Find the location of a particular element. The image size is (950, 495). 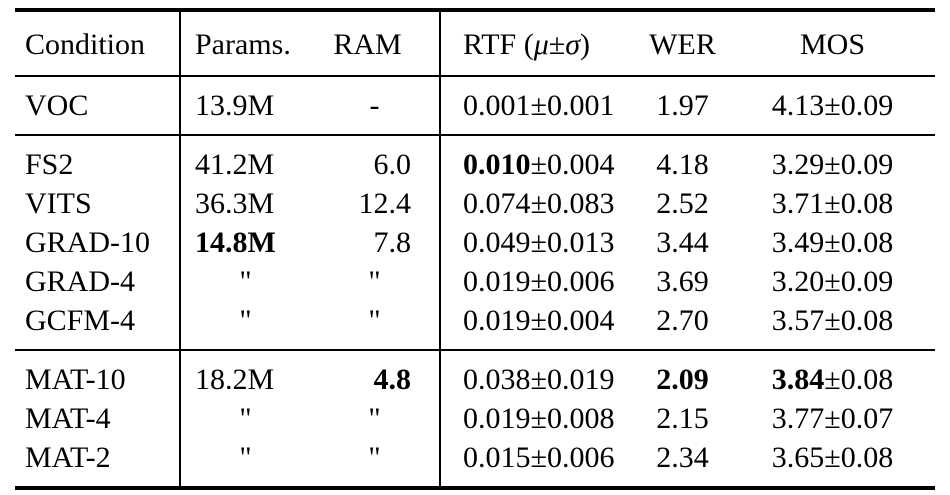

header-rtf: RTF (μ±σ) is located at coordinates (537, 43).